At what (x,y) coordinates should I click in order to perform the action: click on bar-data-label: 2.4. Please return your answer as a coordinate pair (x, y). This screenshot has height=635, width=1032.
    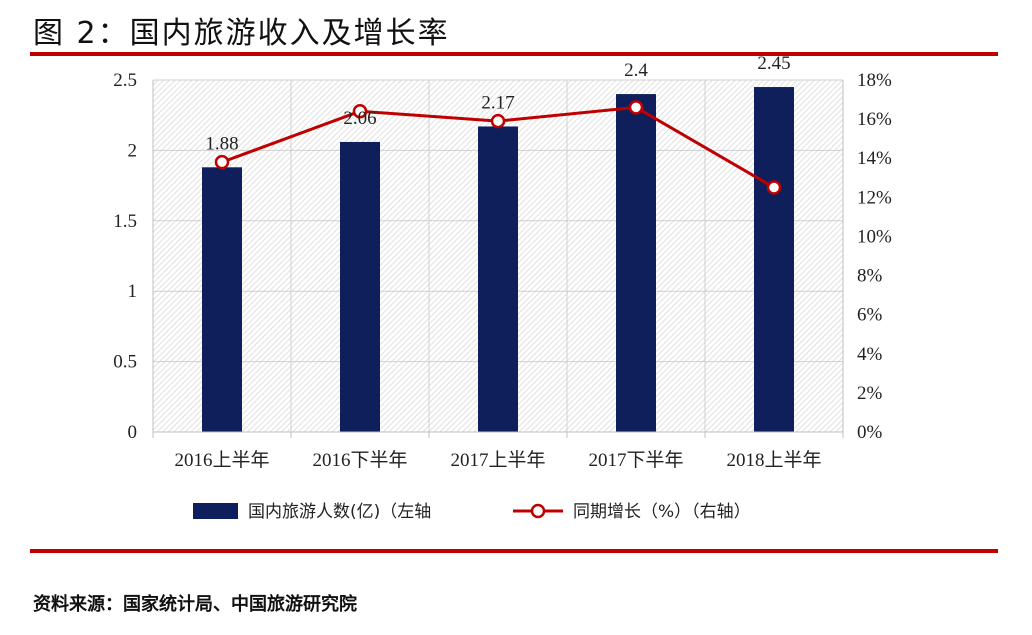
    Looking at the image, I should click on (636, 70).